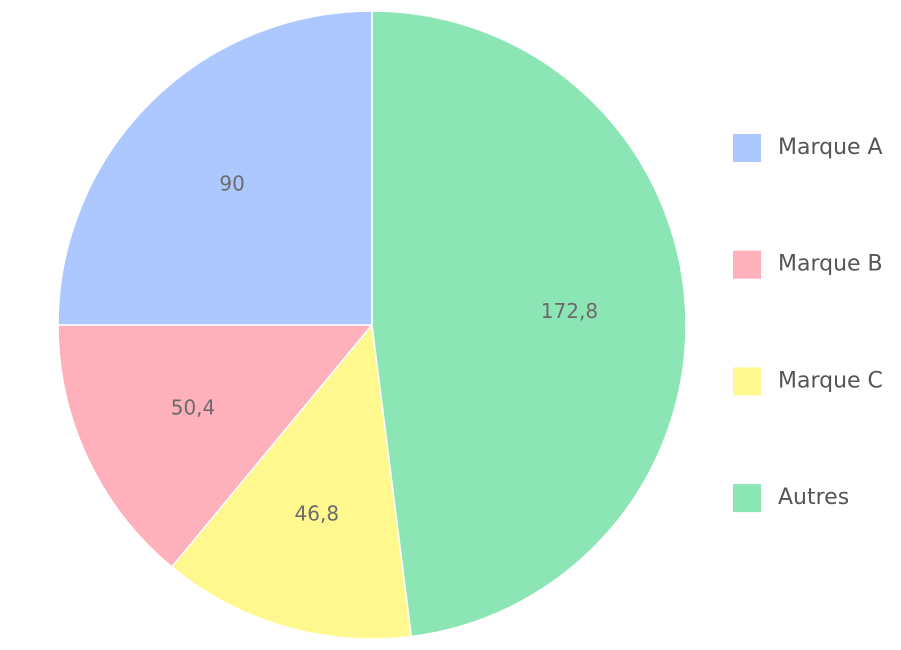 The height and width of the screenshot is (650, 901). Describe the element at coordinates (830, 380) in the screenshot. I see `legend-label: Marque C` at that location.